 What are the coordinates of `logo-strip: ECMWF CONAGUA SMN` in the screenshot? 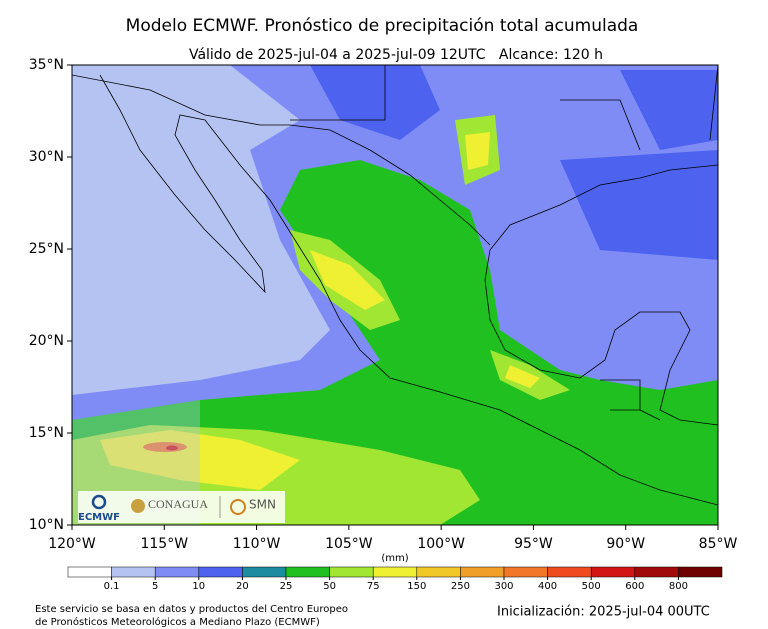 It's located at (181, 507).